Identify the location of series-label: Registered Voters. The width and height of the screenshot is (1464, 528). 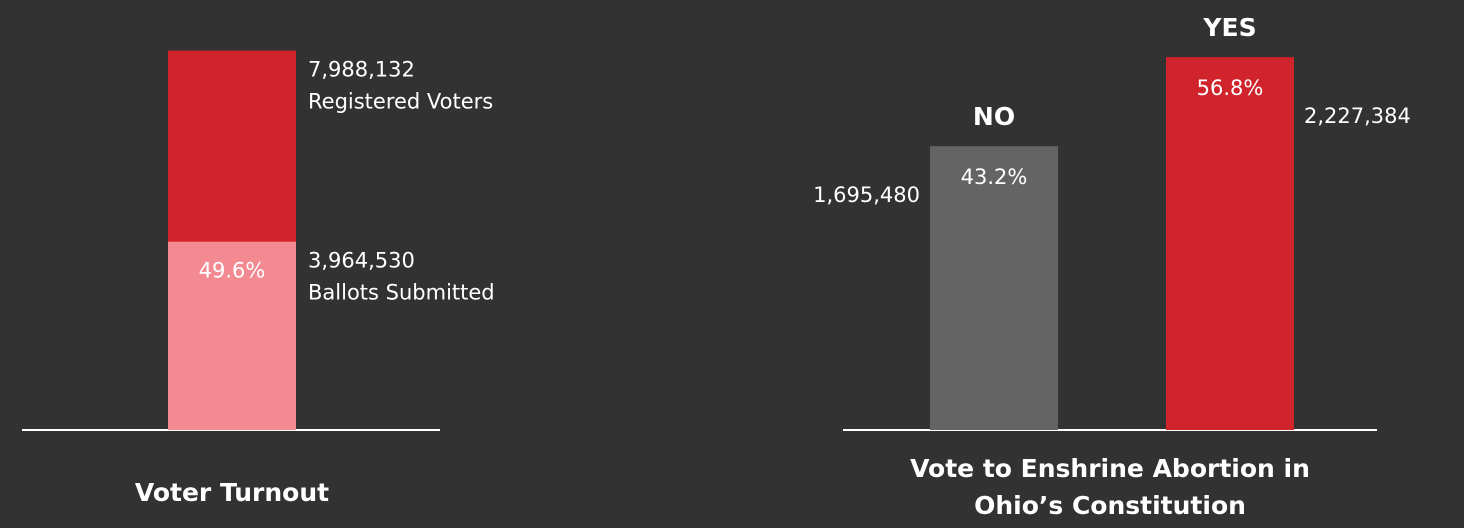
(400, 102).